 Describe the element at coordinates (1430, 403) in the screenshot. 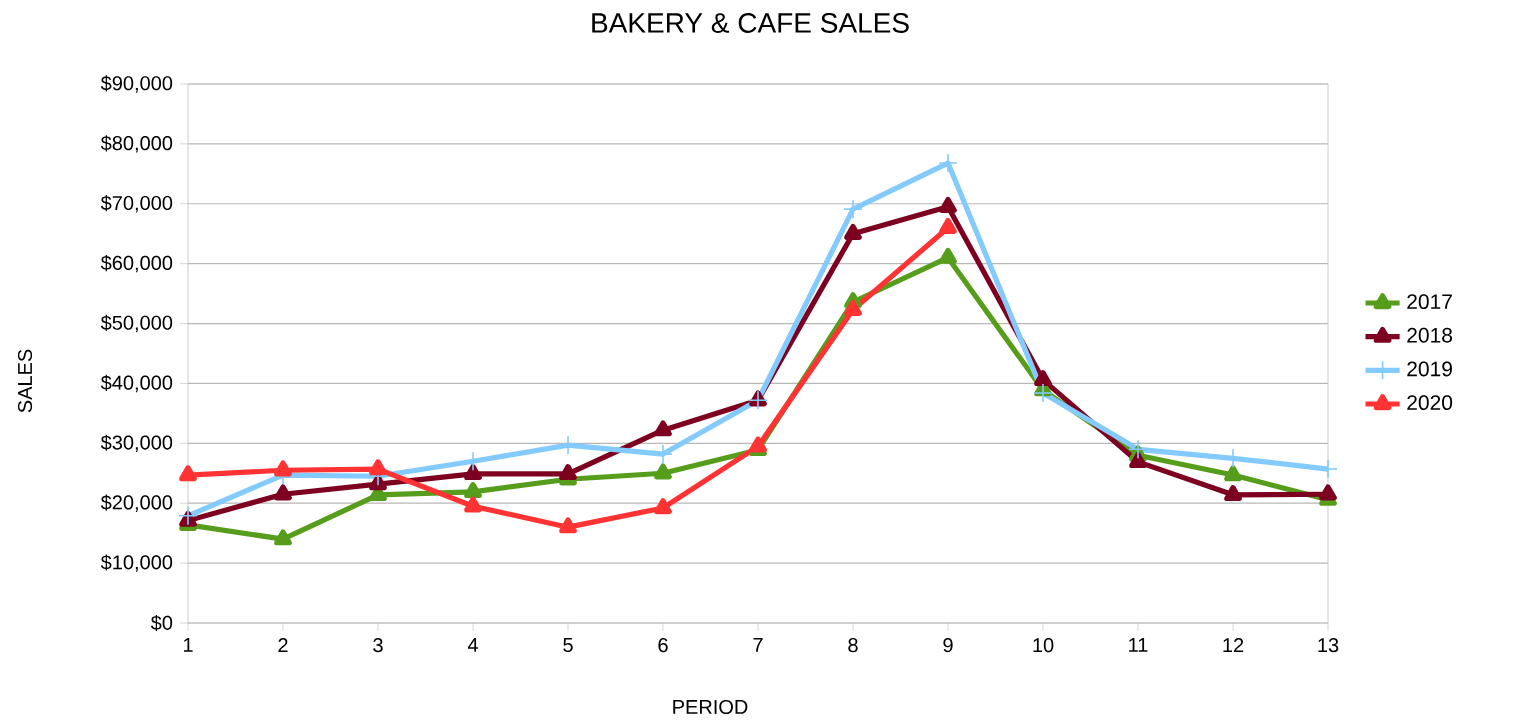

I see `legend-label: 2020` at that location.